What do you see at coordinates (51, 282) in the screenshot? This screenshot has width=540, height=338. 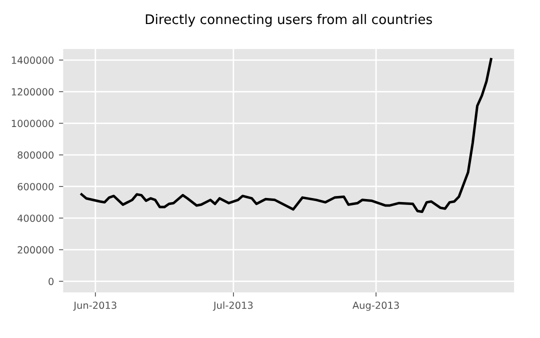 I see `y-tick-label: 0` at bounding box center [51, 282].